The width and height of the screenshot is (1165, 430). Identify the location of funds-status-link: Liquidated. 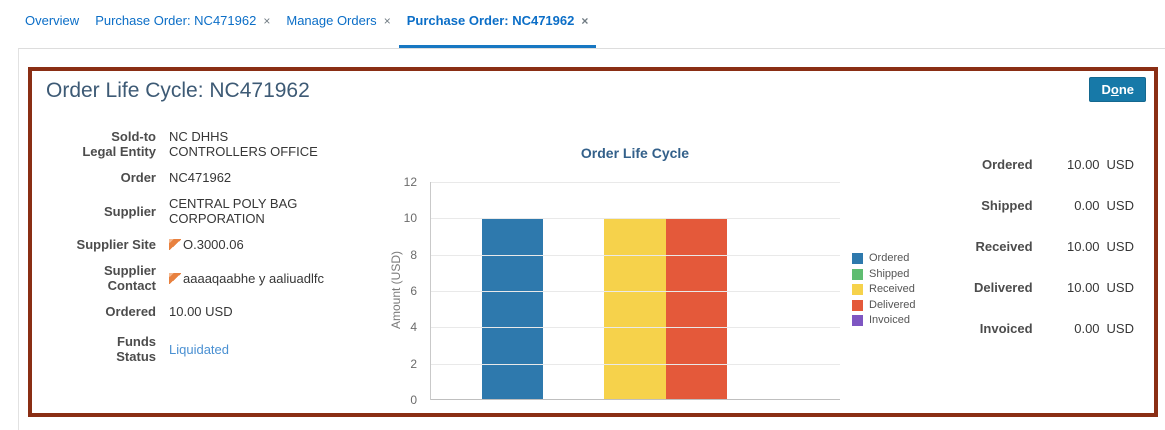
(199, 349).